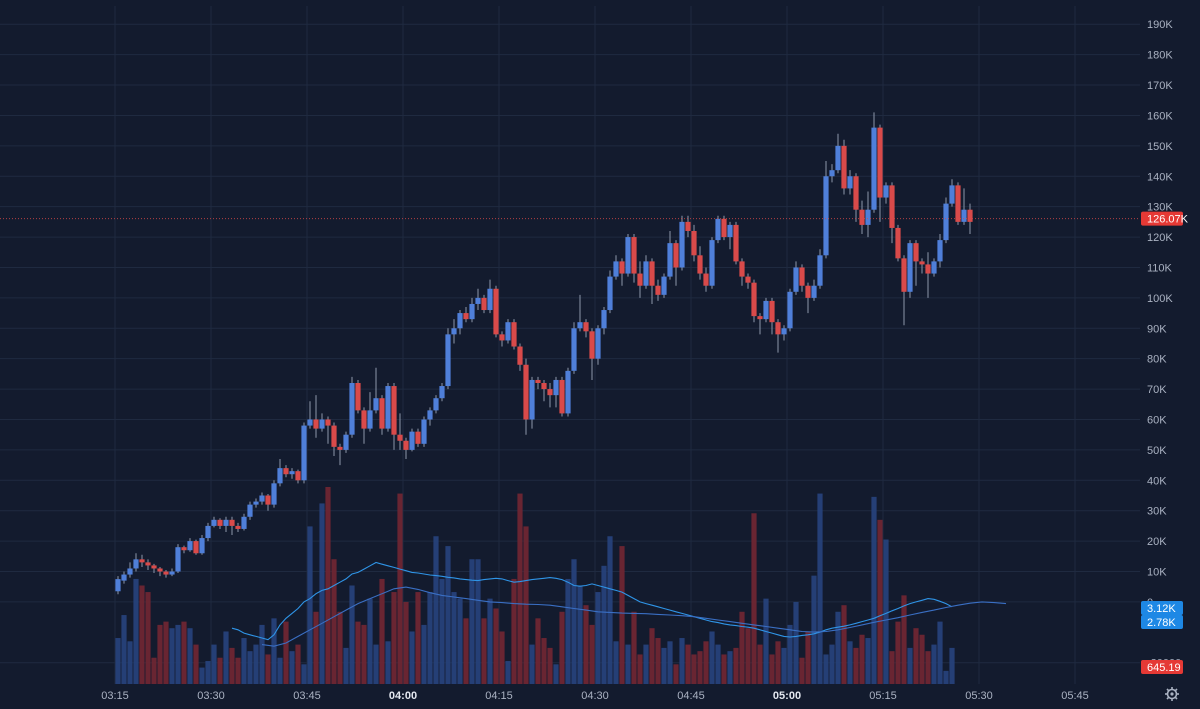  I want to click on x-tick-label: 05:30, so click(979, 696).